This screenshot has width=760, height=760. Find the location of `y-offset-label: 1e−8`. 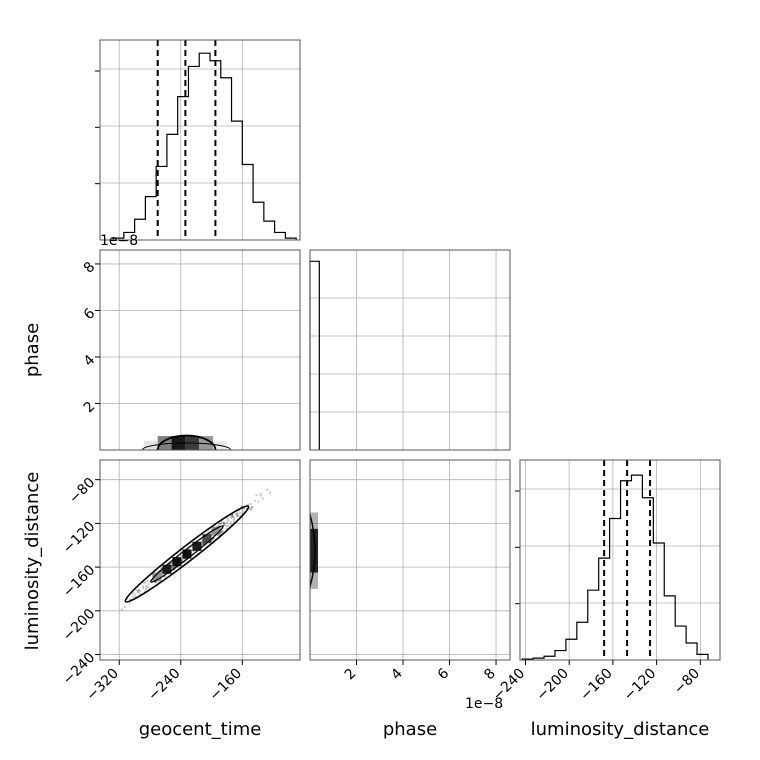

y-offset-label: 1e−8 is located at coordinates (119, 241).